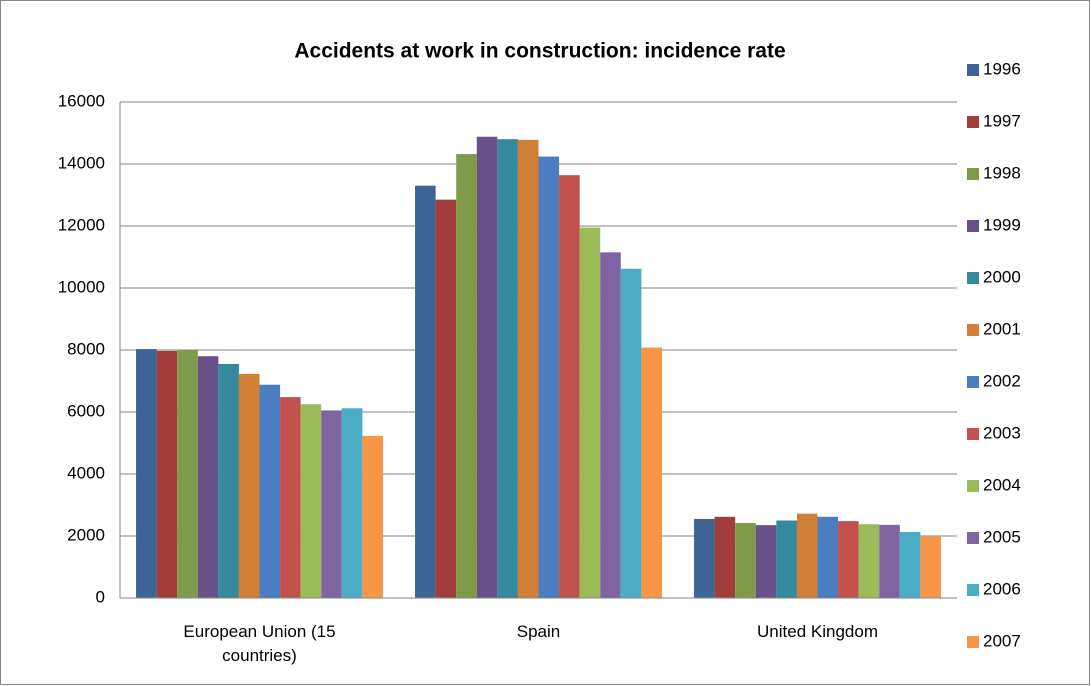 The image size is (1091, 686). I want to click on y-tick-label: 14000, so click(81, 162).